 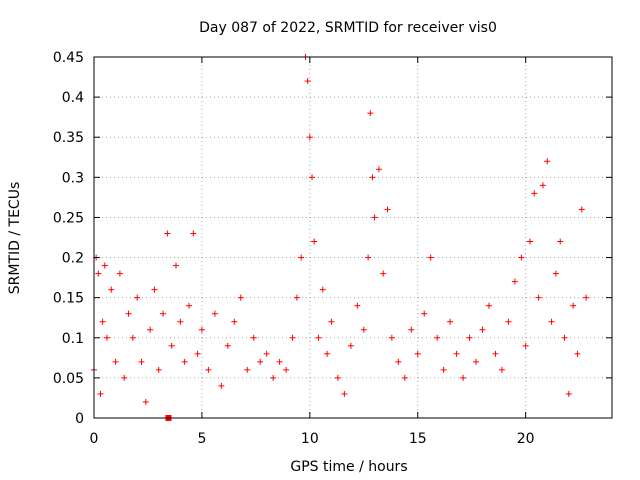 What do you see at coordinates (312, 439) in the screenshot?
I see `x-tick-labels: 0 5 10 15 20` at bounding box center [312, 439].